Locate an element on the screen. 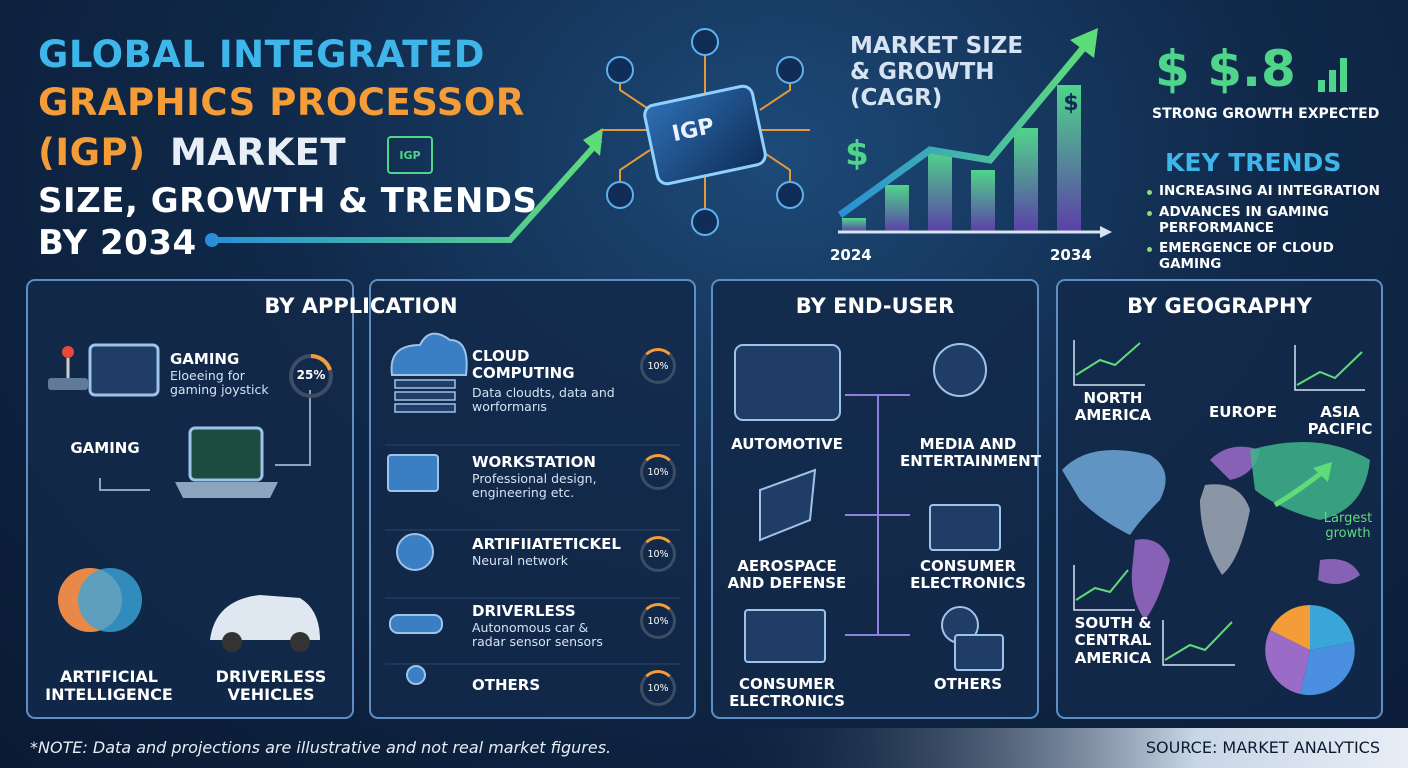  trend-item: ADVANCES IN GAMING PERFORMANCE is located at coordinates (1267, 220).